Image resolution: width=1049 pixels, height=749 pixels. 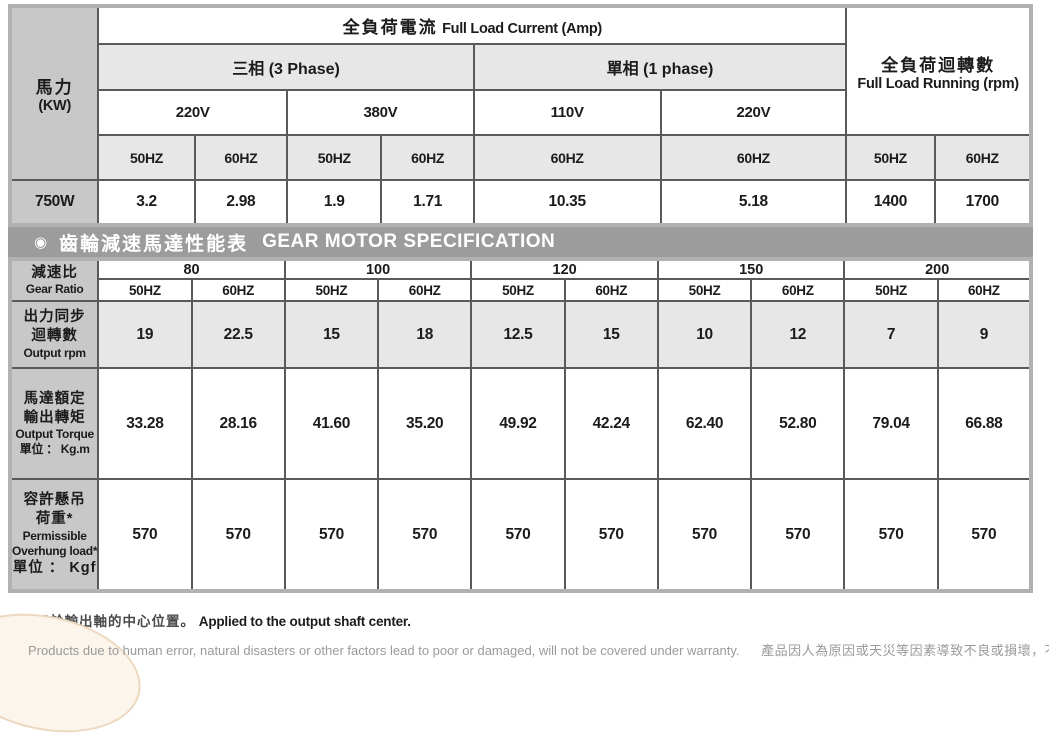 I want to click on row-label-line: Output Torque, so click(x=54, y=434).